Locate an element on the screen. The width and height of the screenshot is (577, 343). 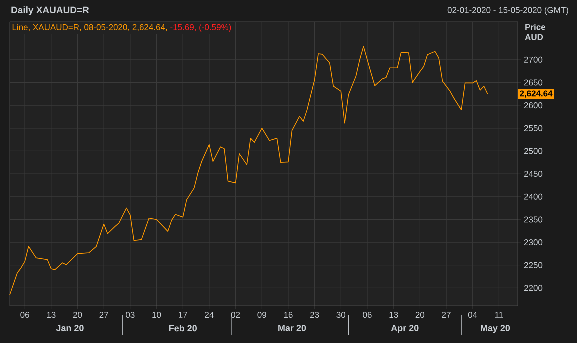
x2-tick-label: Feb 20 is located at coordinates (183, 328).